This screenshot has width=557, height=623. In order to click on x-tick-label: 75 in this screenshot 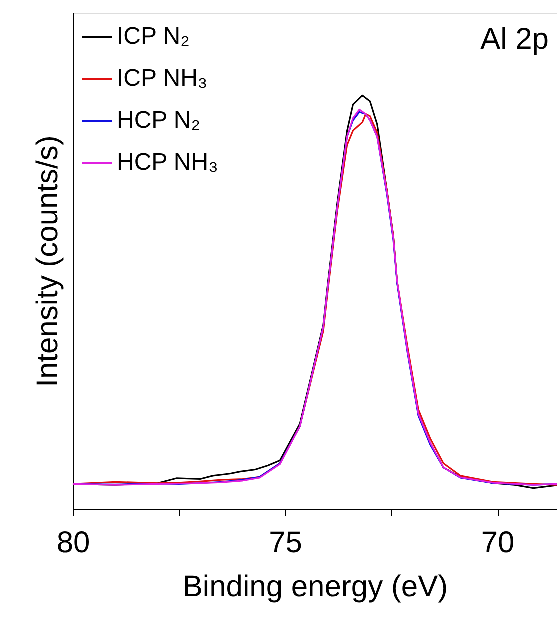, I will do `click(285, 543)`.